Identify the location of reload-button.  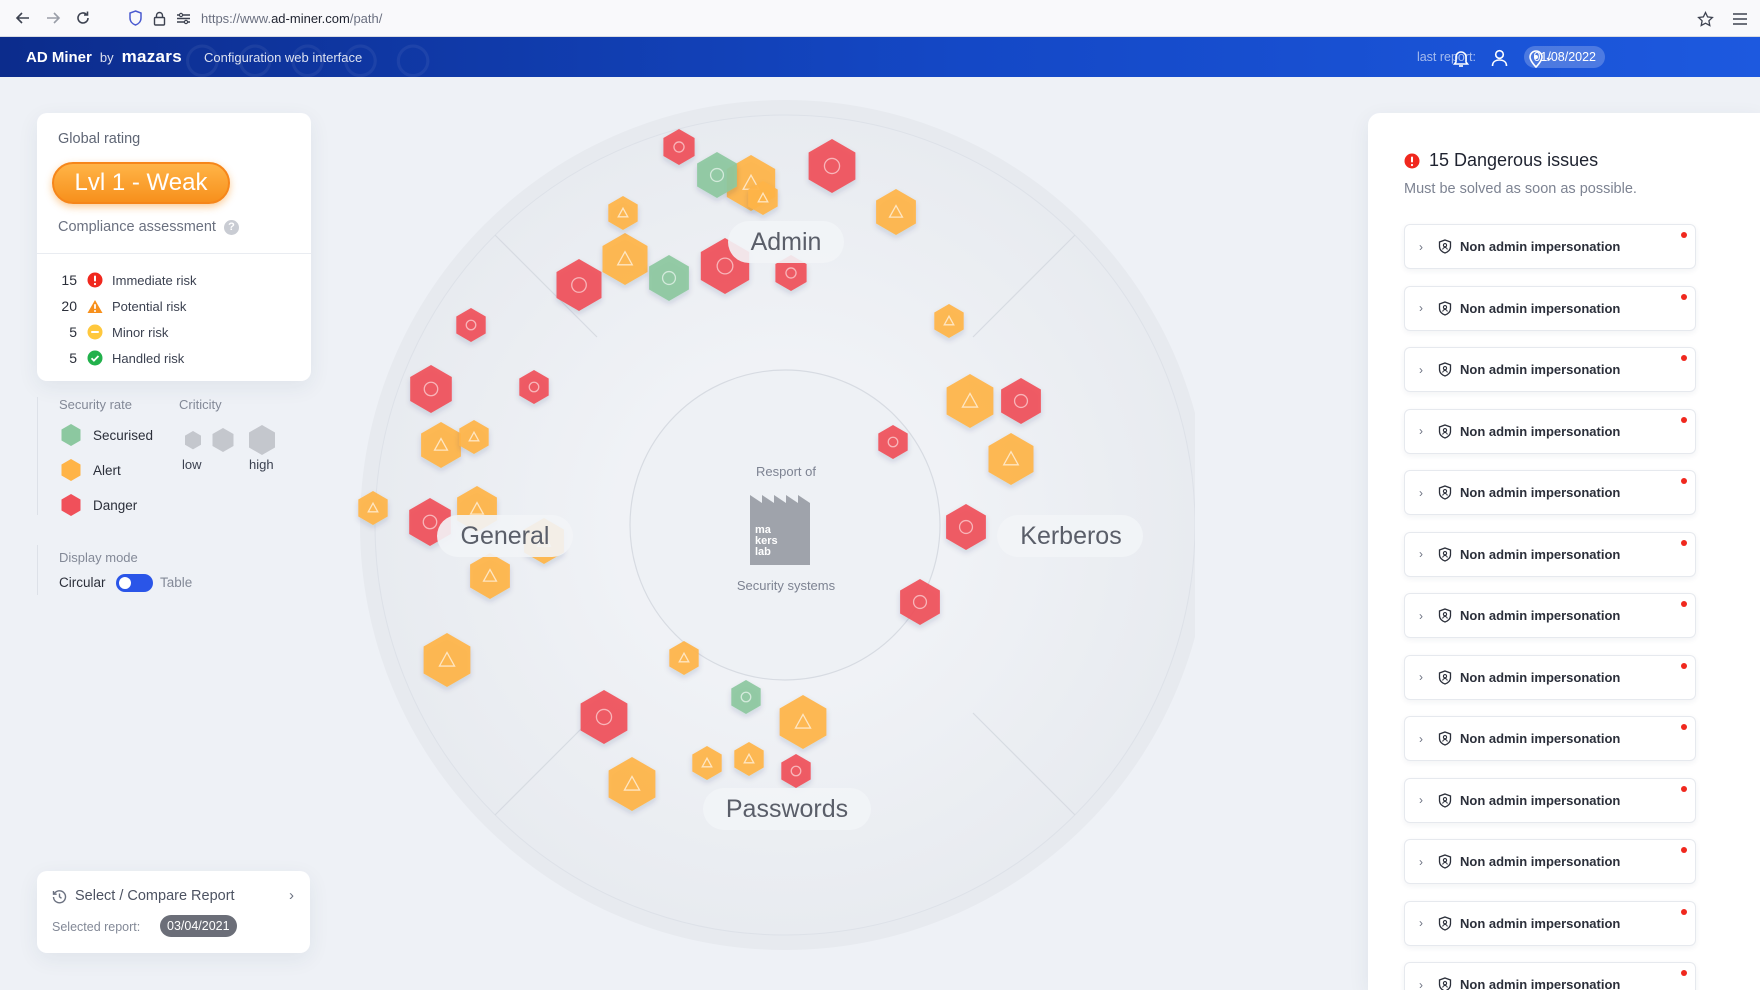
(83, 18).